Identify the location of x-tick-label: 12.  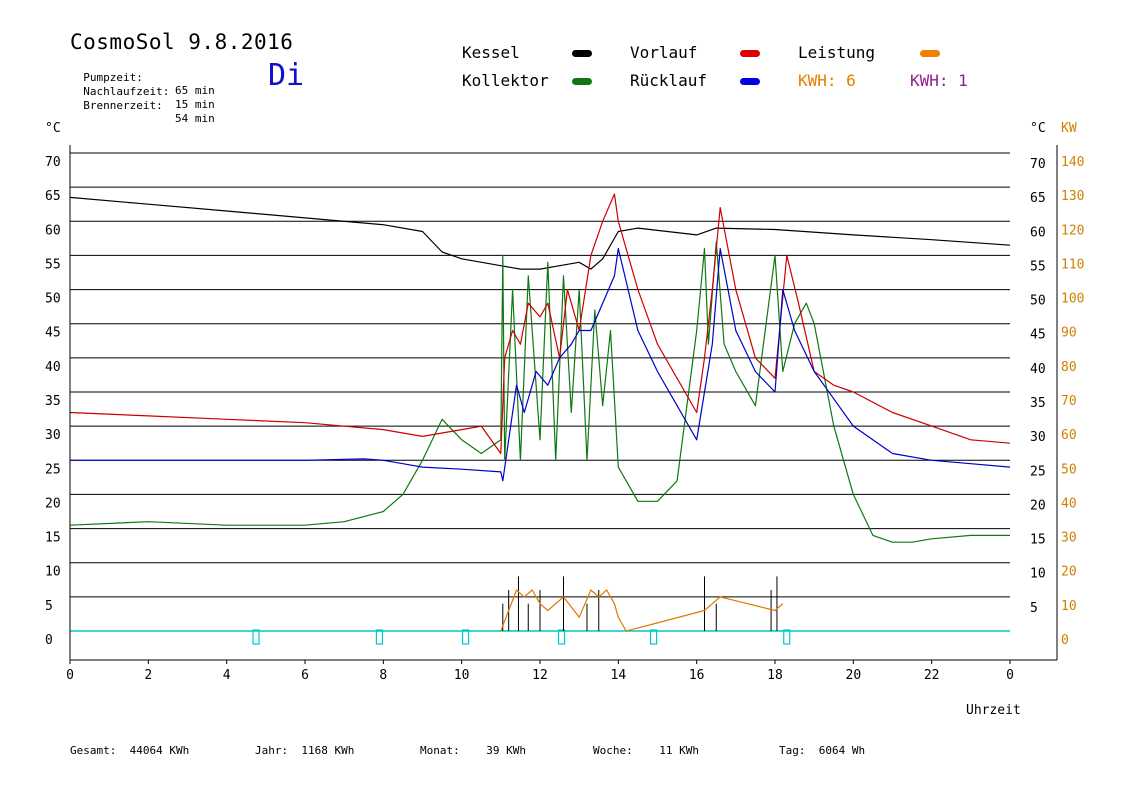
(540, 675).